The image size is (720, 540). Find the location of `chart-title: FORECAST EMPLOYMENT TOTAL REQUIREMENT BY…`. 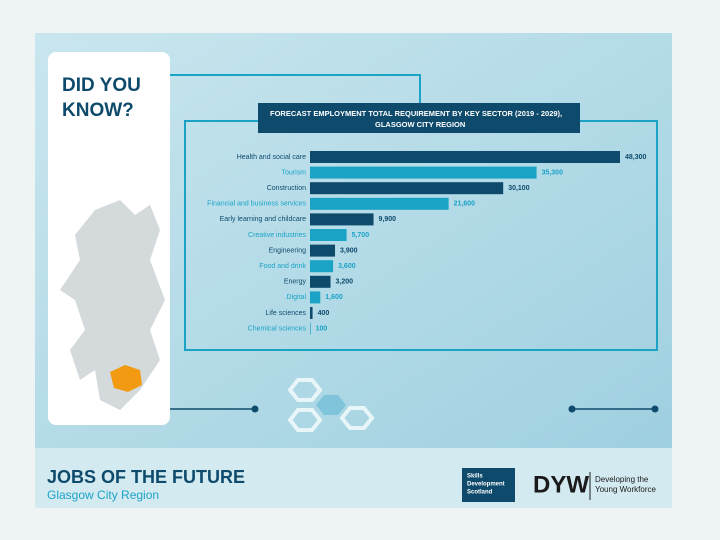

chart-title: FORECAST EMPLOYMENT TOTAL REQUIREMENT BY… is located at coordinates (416, 113).